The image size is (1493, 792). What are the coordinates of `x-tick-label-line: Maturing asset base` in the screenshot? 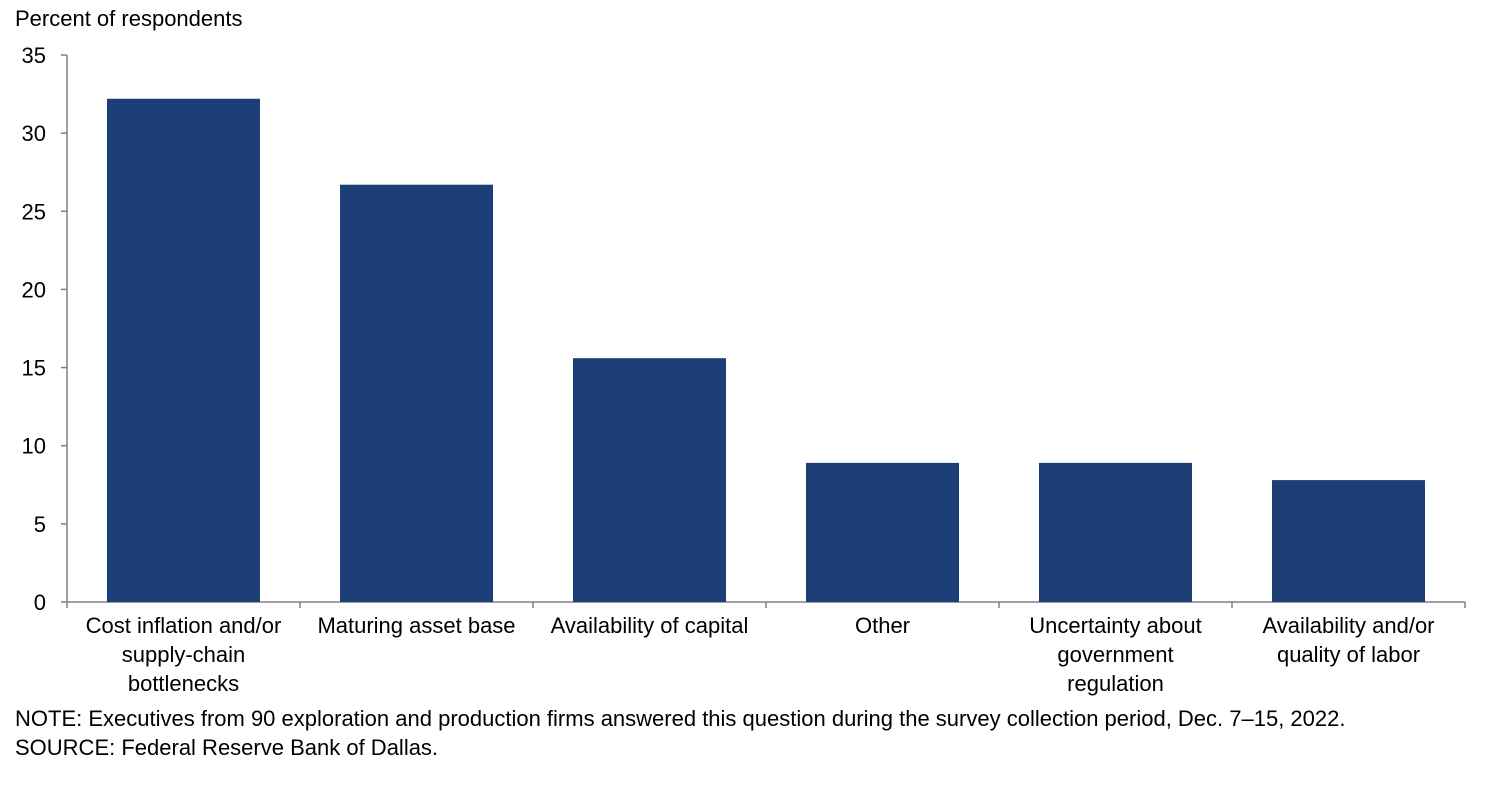 It's located at (416, 625).